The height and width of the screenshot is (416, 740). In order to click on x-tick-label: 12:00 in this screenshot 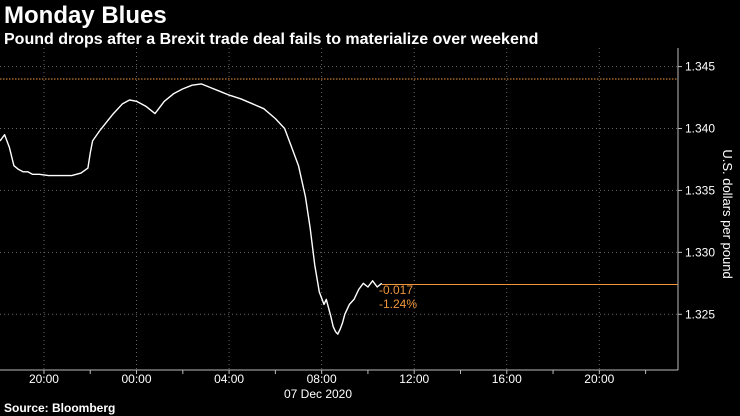, I will do `click(414, 379)`.